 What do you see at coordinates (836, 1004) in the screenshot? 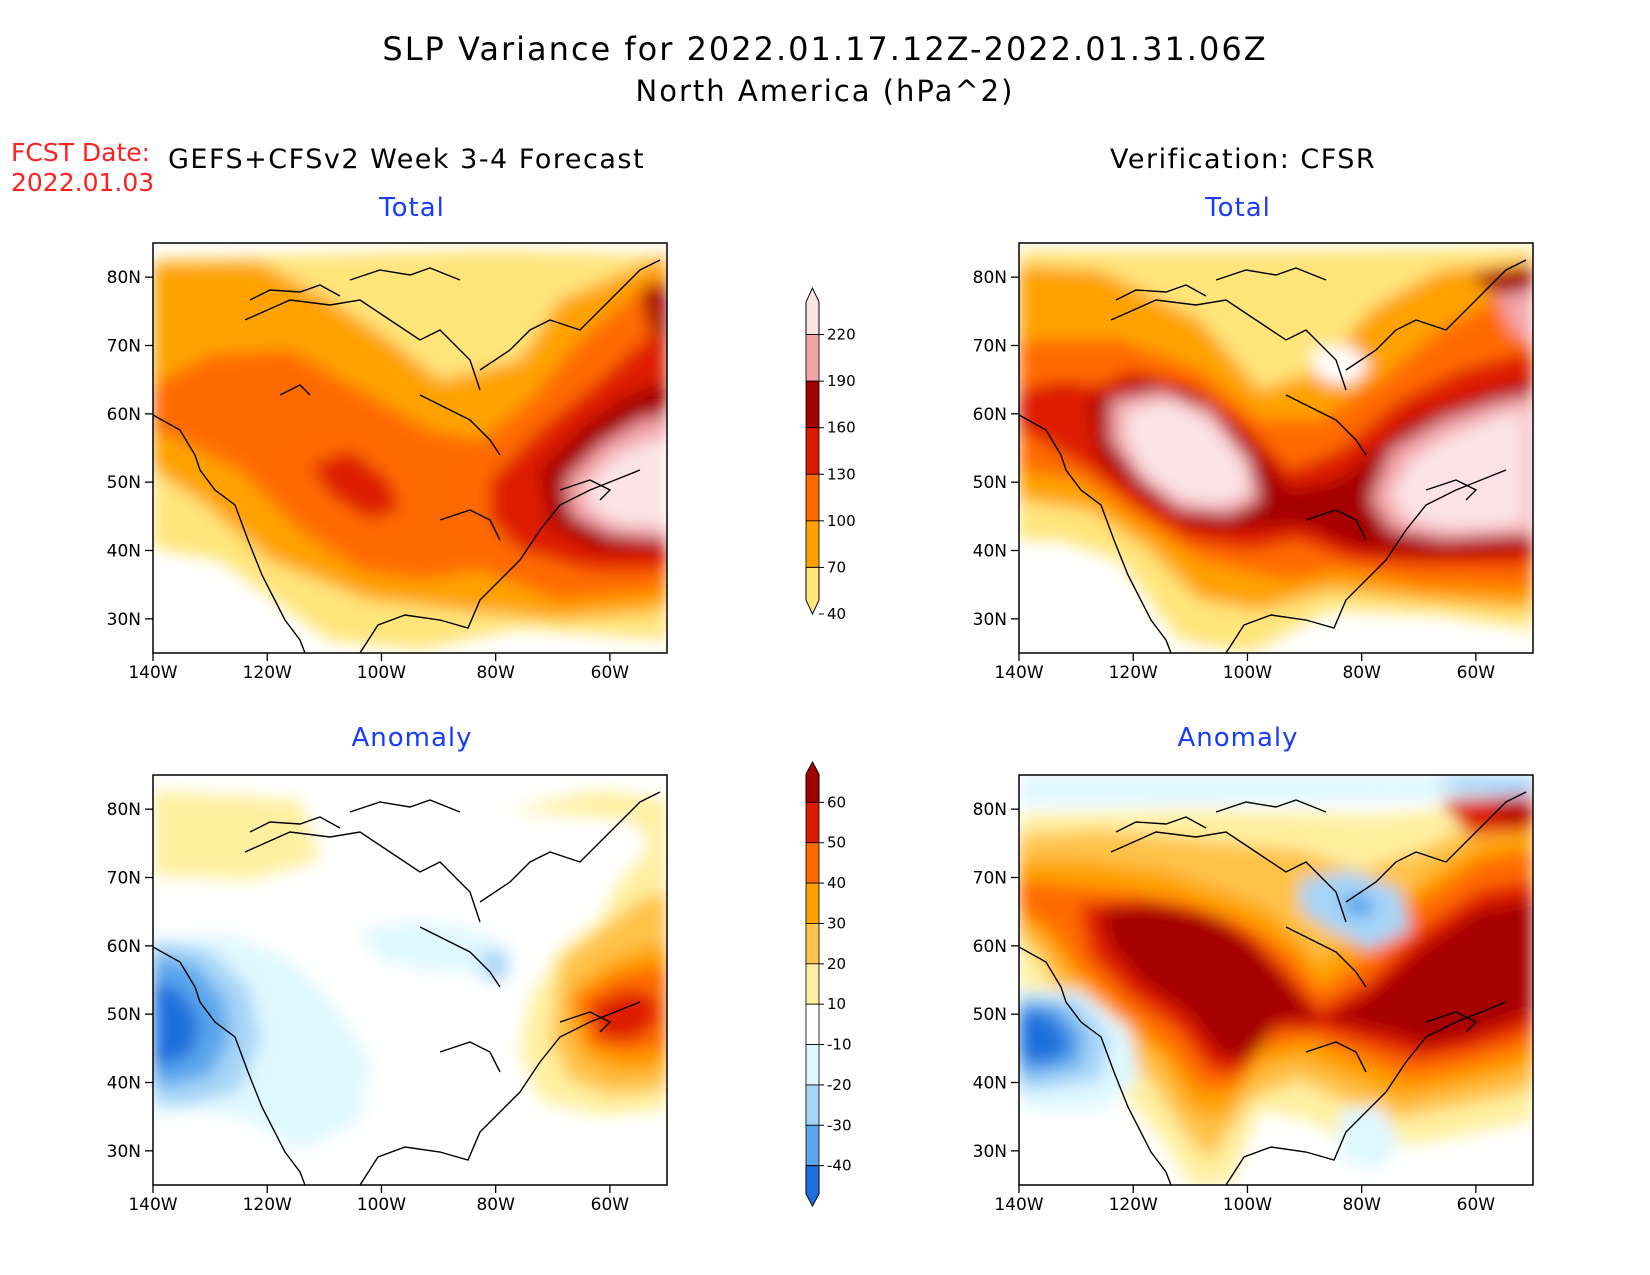
I see `colorbar-label: 10` at bounding box center [836, 1004].